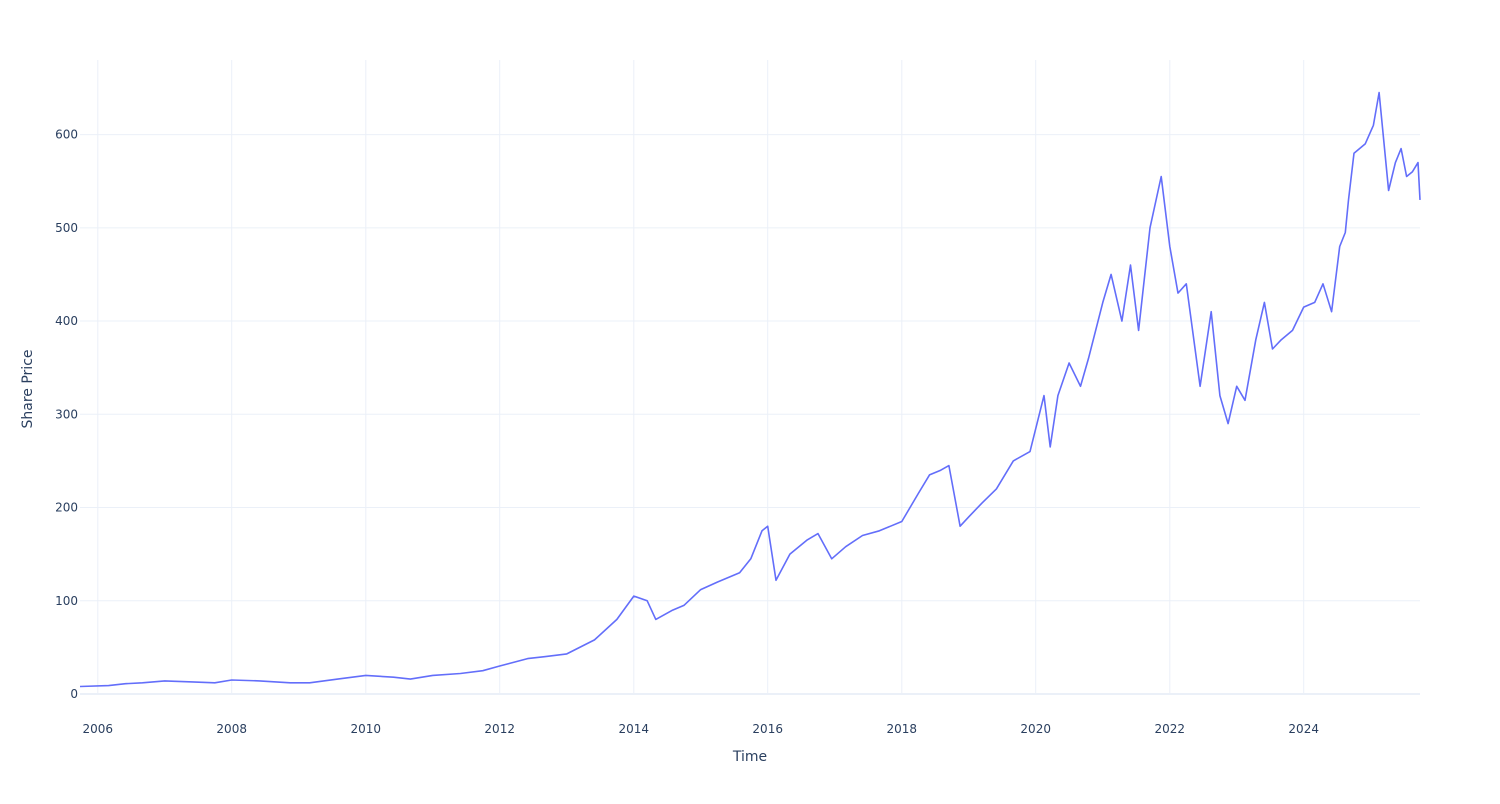  What do you see at coordinates (499, 729) in the screenshot?
I see `x-tick-label: 2012` at bounding box center [499, 729].